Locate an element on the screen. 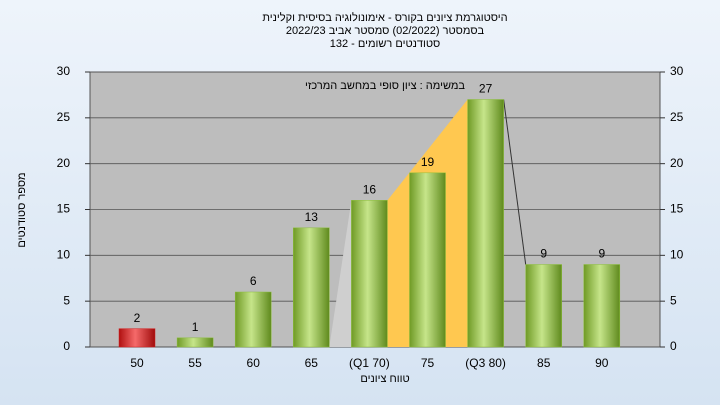  x-tick-label: 60 is located at coordinates (254, 363).